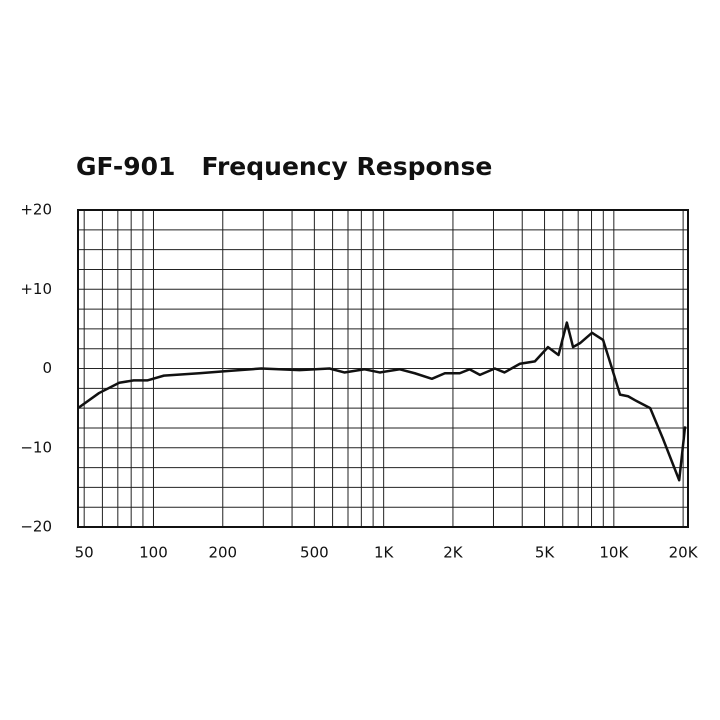 This screenshot has height=720, width=720. I want to click on chart-title: GF-901 Frequency Response, so click(284, 166).